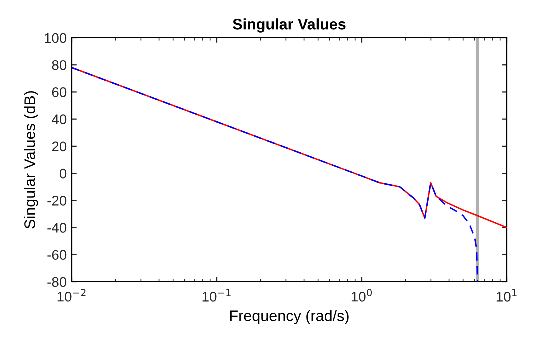 The width and height of the screenshot is (560, 337). Describe the element at coordinates (289, 25) in the screenshot. I see `chart-title: Singular Values` at that location.